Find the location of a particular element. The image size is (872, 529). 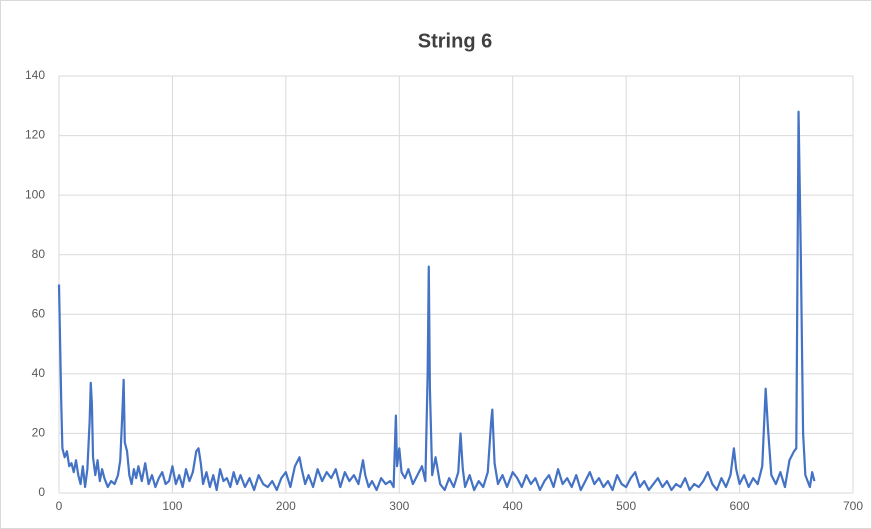

y-tick-label: 120 is located at coordinates (35, 135).